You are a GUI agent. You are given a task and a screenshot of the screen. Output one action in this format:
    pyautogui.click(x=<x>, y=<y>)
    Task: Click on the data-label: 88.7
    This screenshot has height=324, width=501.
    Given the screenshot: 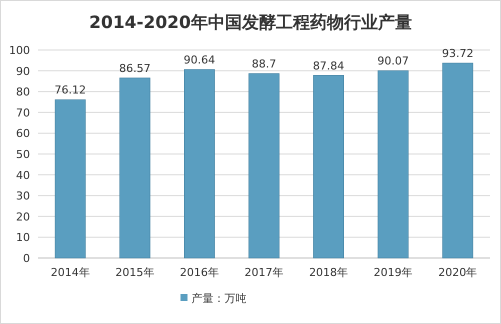 What is the action you would take?
    pyautogui.click(x=264, y=64)
    